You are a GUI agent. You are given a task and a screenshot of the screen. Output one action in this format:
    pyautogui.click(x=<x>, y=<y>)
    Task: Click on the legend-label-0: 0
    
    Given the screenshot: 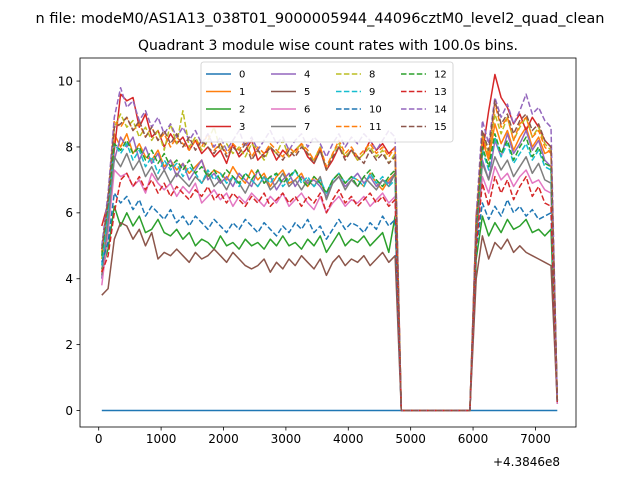 What is the action you would take?
    pyautogui.click(x=242, y=75)
    